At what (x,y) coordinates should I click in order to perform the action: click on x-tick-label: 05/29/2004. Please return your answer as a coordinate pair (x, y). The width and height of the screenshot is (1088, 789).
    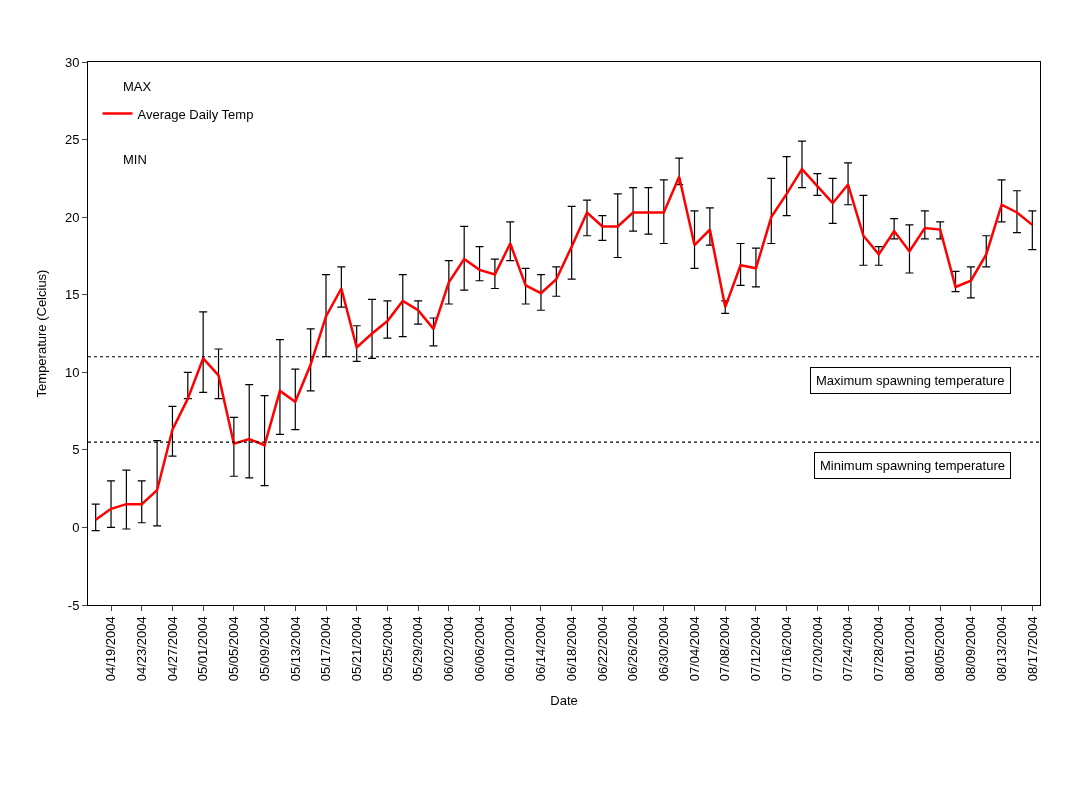
    Looking at the image, I should click on (418, 649).